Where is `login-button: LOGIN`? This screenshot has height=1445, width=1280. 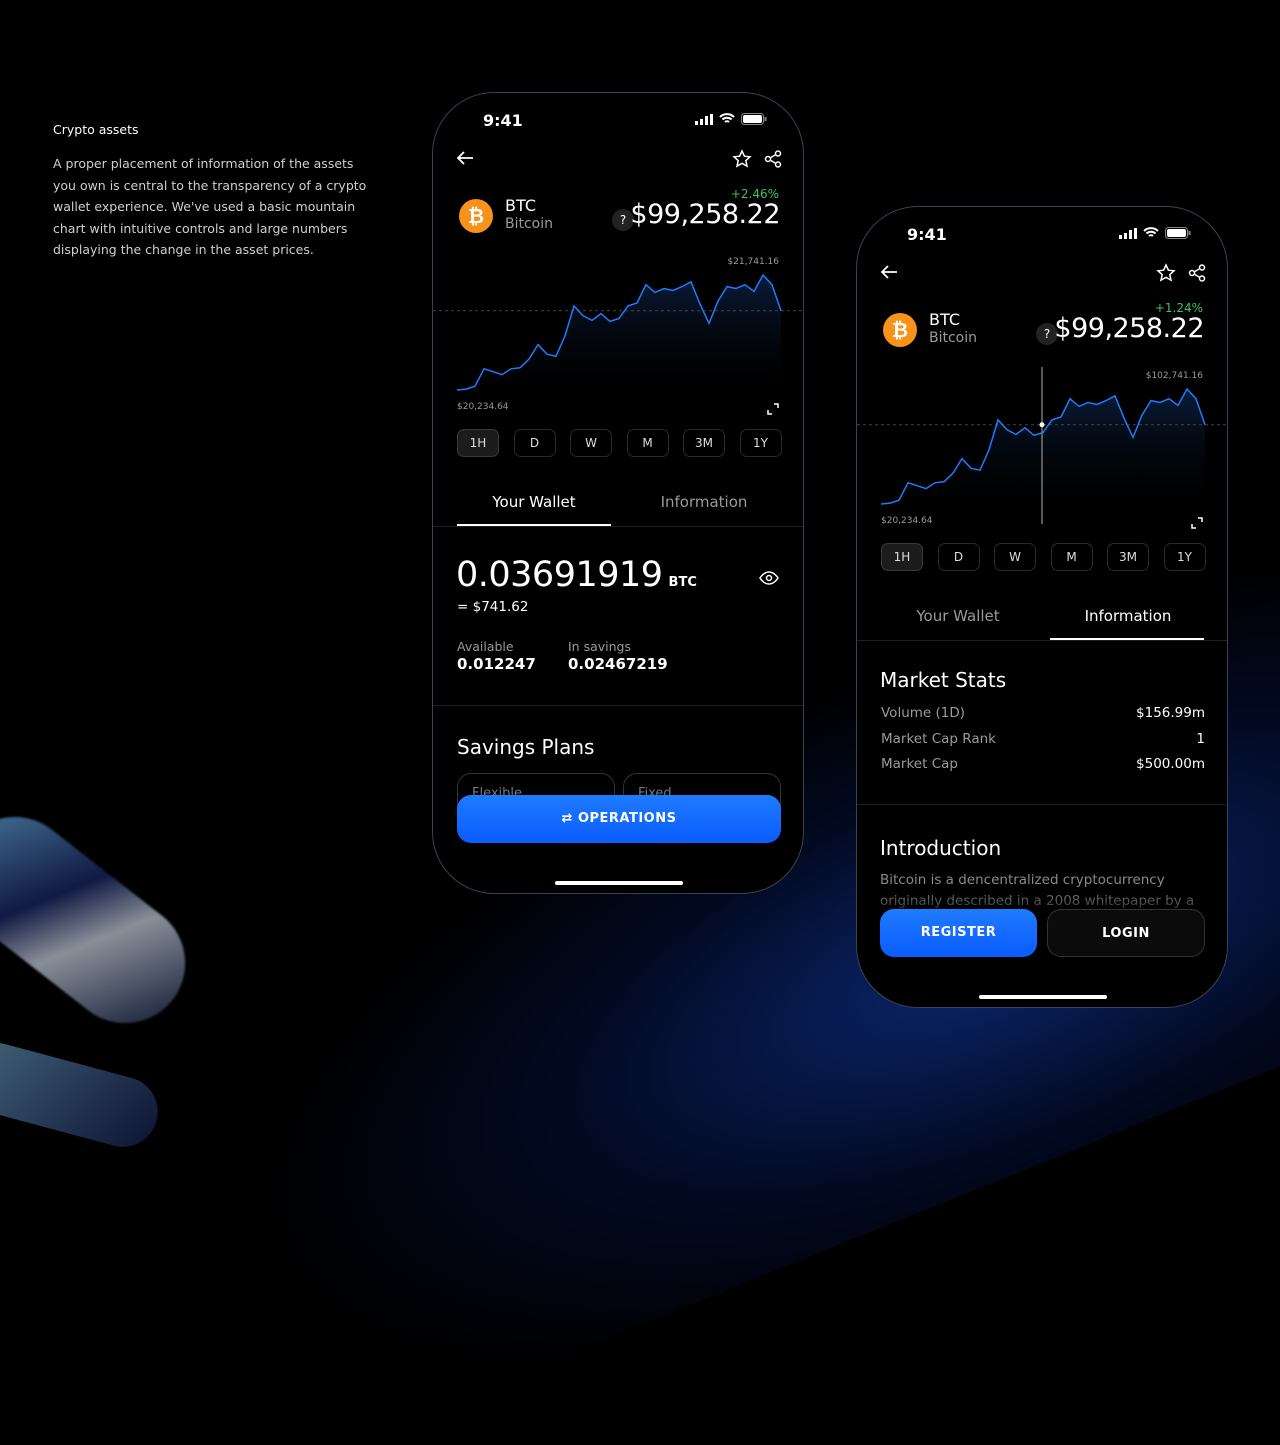
login-button: LOGIN is located at coordinates (1126, 933).